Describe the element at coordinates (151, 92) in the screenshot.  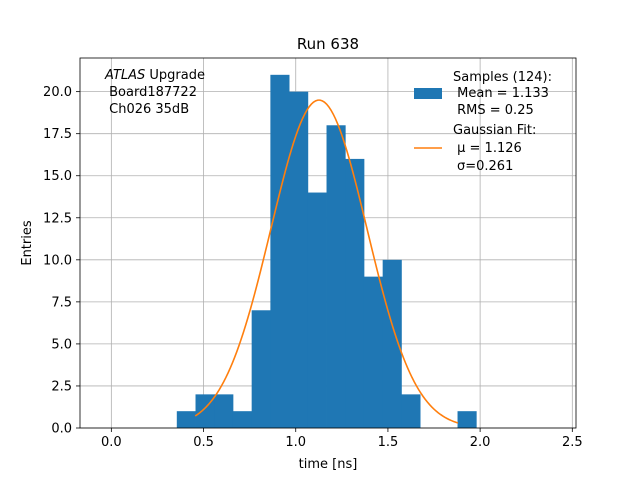
I see `annotation-line-2: Board187722` at that location.